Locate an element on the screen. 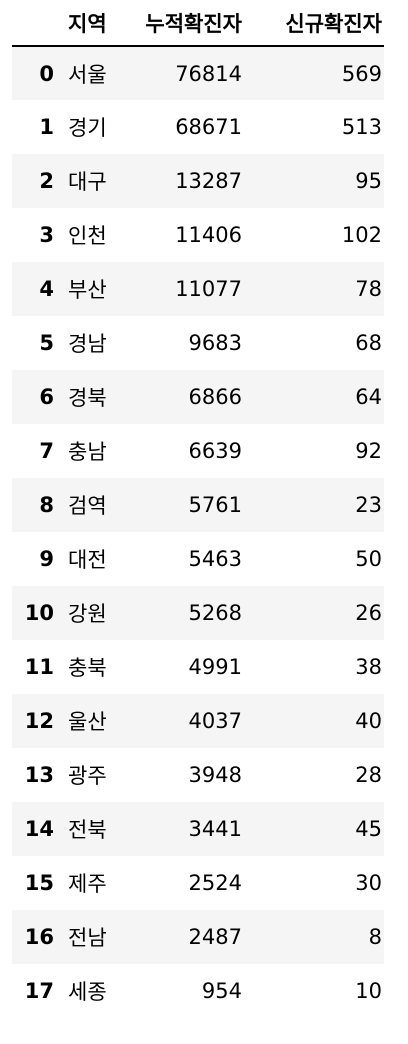 This screenshot has width=408, height=1044. table-row: 12 울산 4037 40 is located at coordinates (198, 721).